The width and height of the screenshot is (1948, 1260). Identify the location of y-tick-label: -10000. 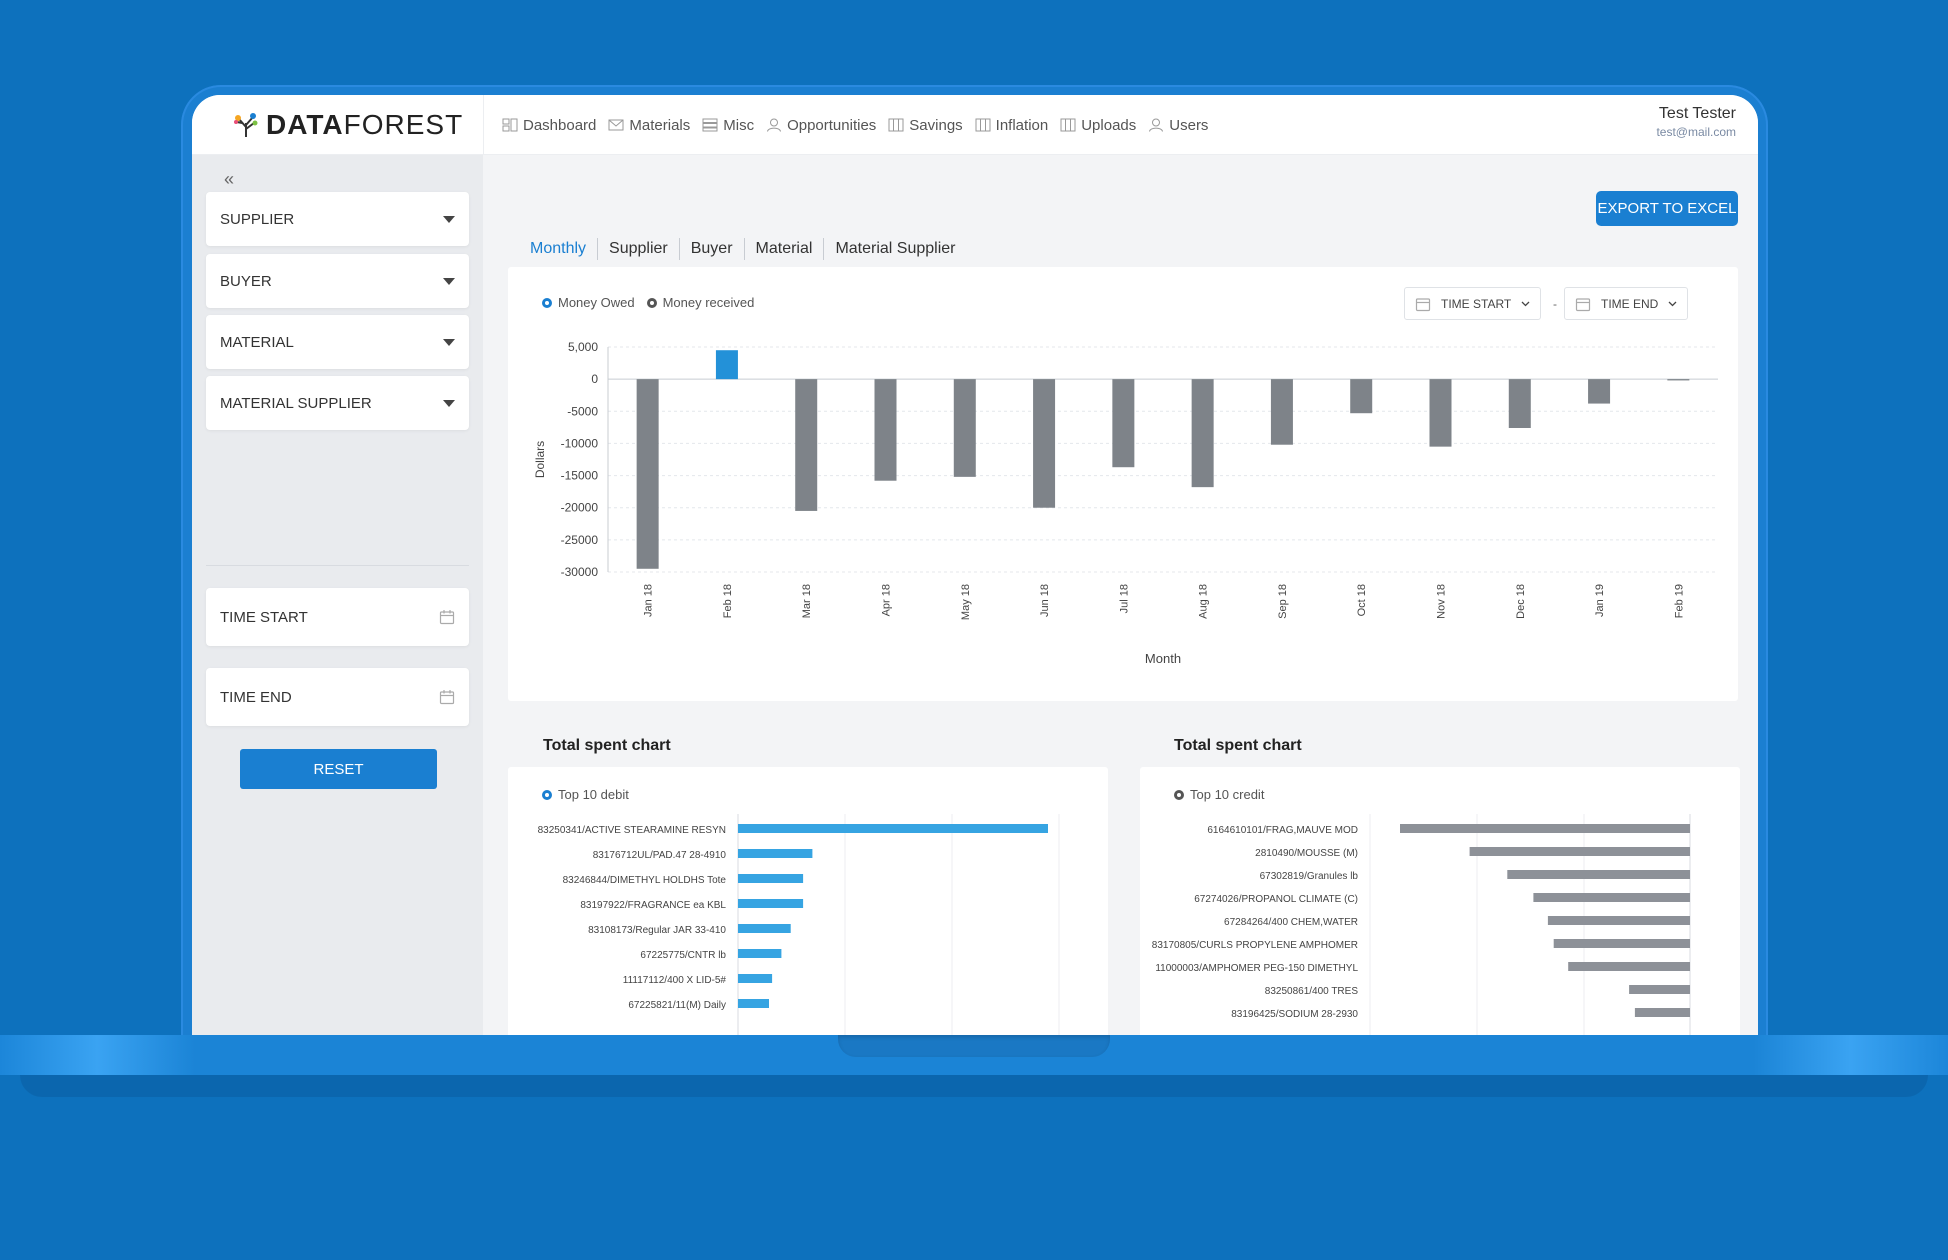
(580, 443).